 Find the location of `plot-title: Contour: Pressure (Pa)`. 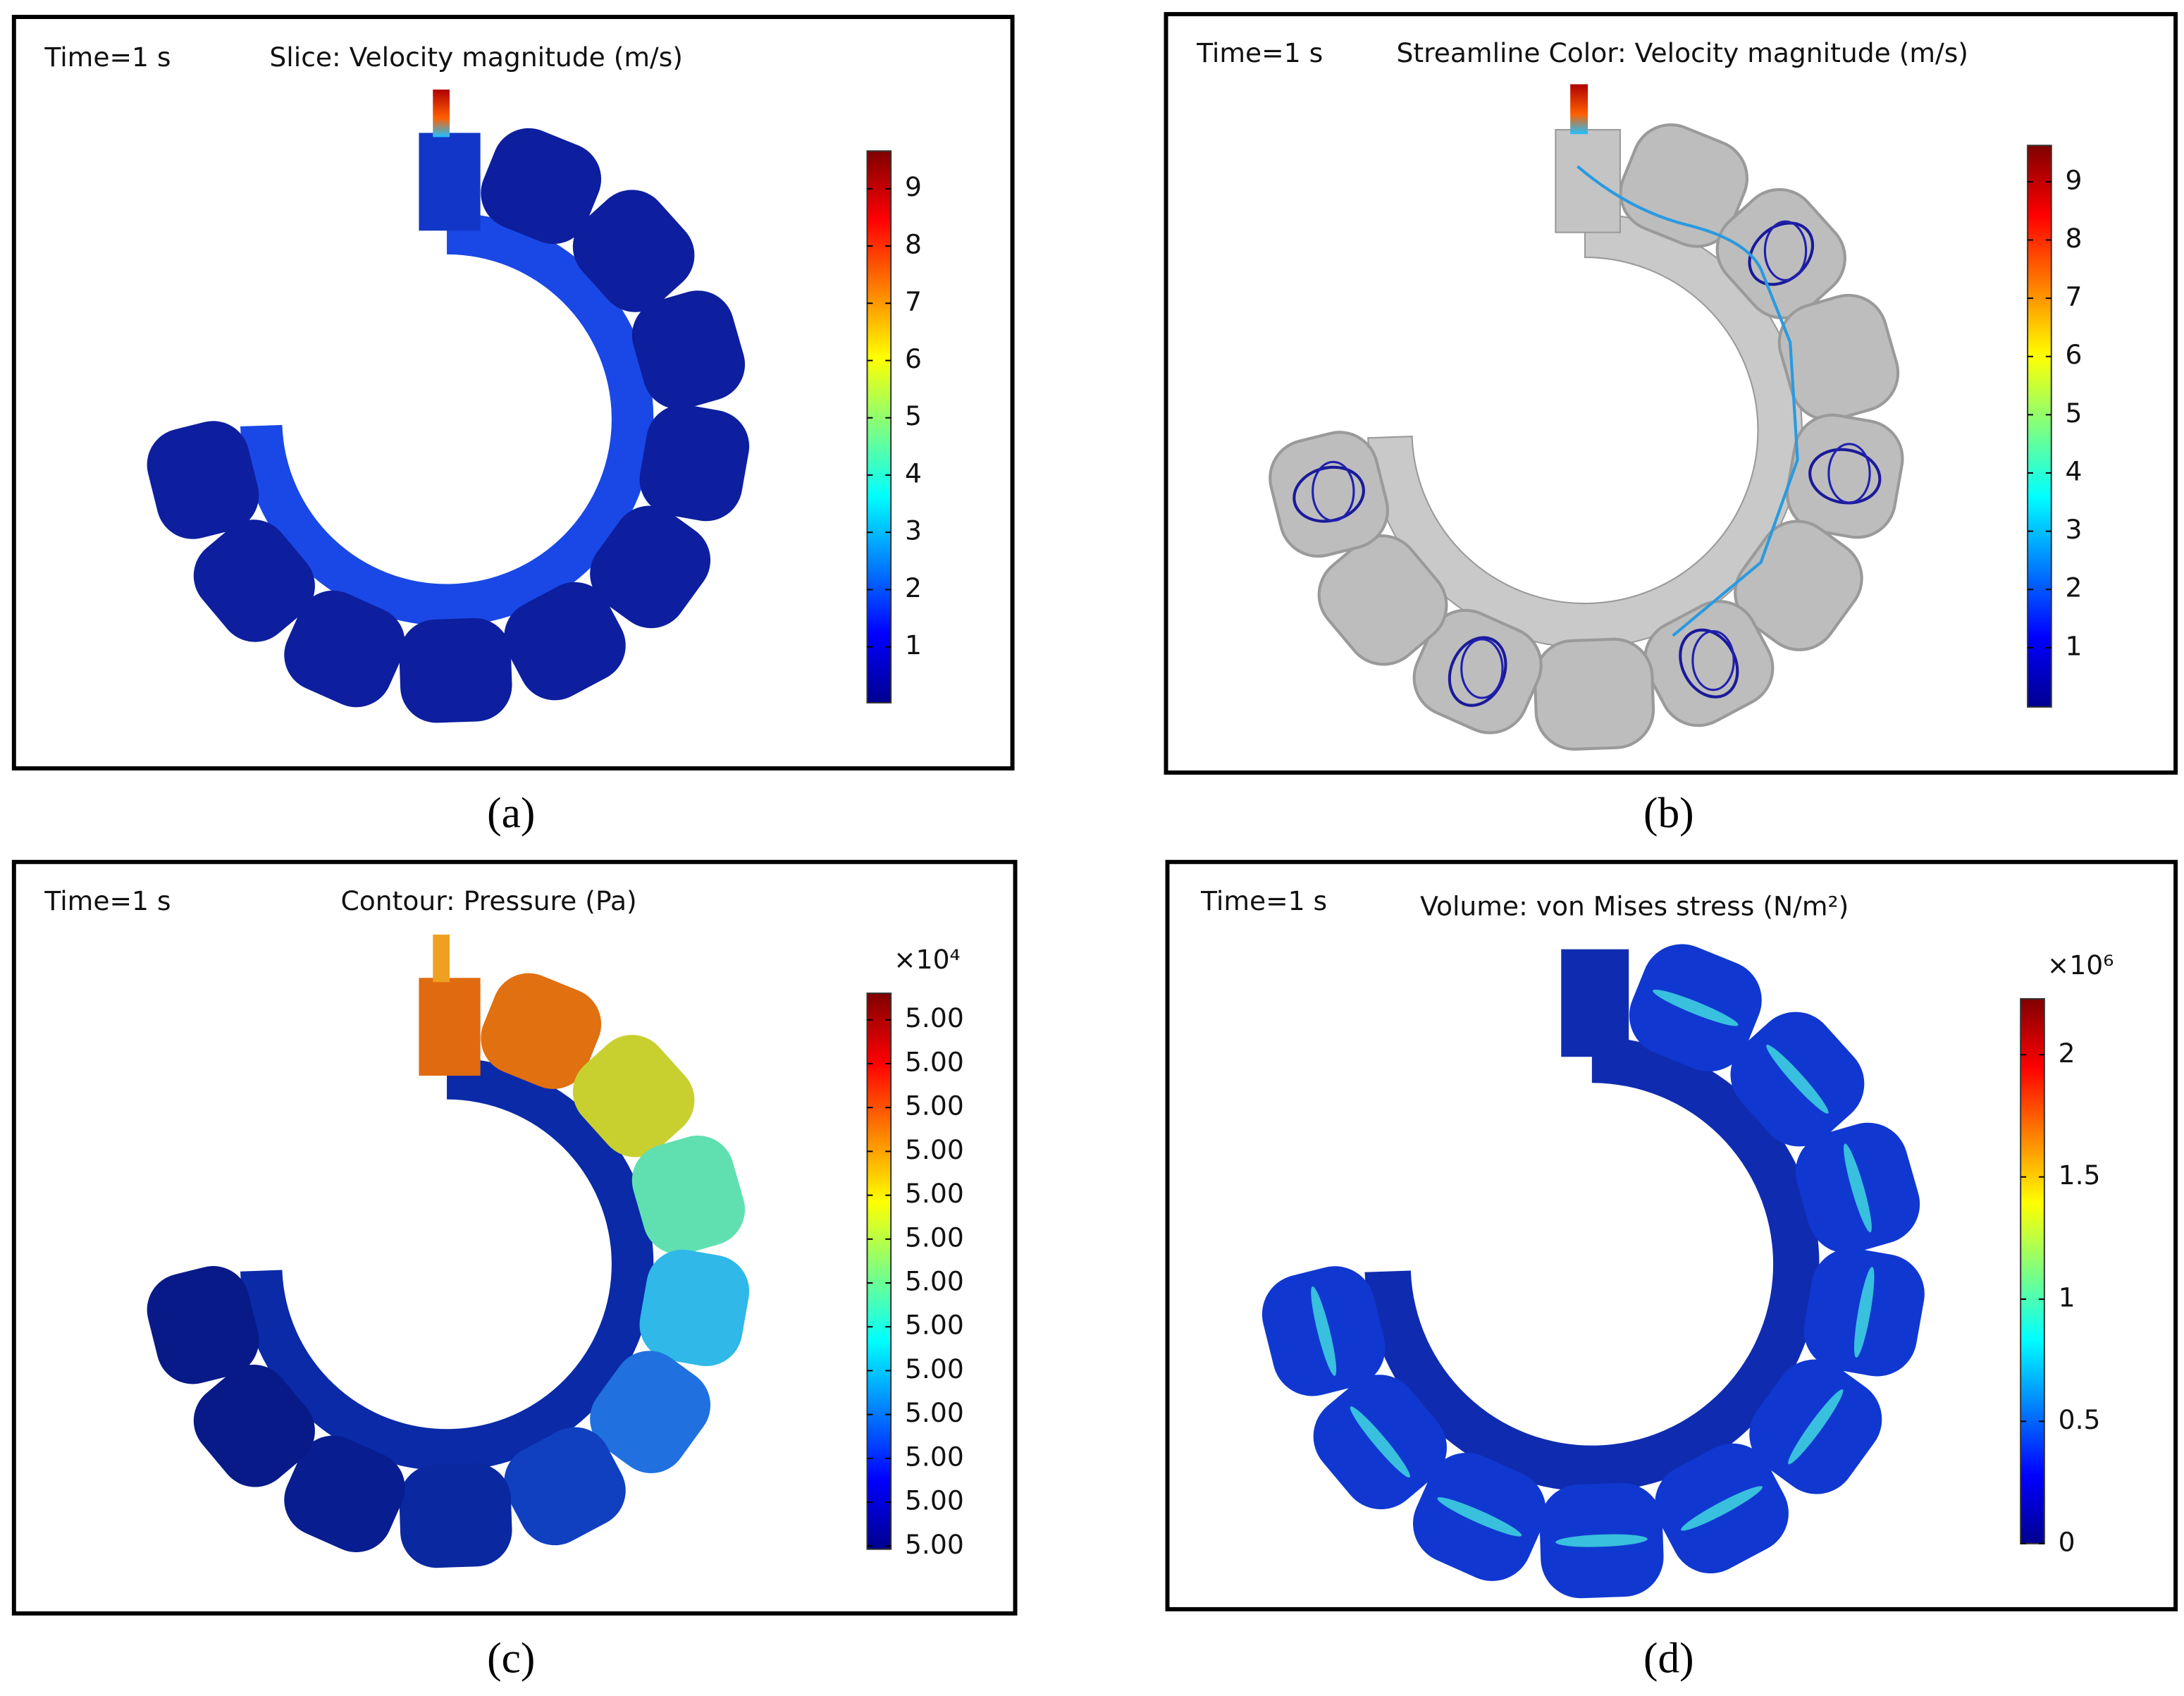

plot-title: Contour: Pressure (Pa) is located at coordinates (488, 900).